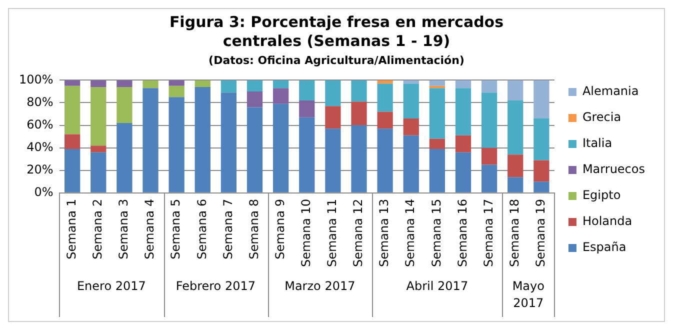 Image resolution: width=673 pixels, height=330 pixels. I want to click on x-tick-label: Semana 13, so click(384, 233).